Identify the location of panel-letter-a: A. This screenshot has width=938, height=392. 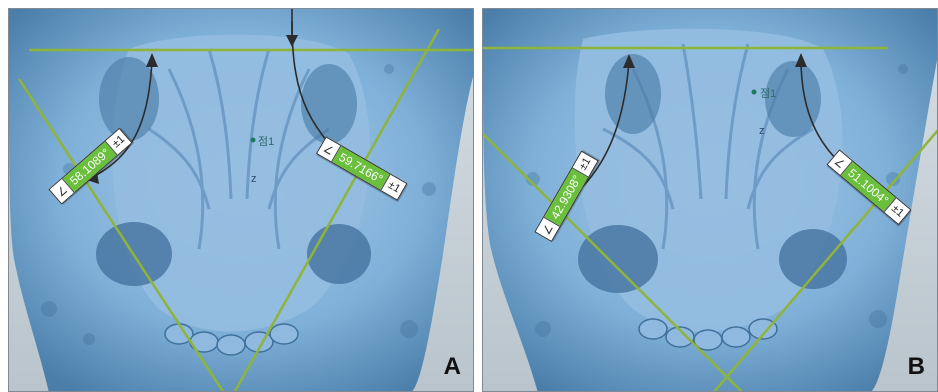
(452, 366).